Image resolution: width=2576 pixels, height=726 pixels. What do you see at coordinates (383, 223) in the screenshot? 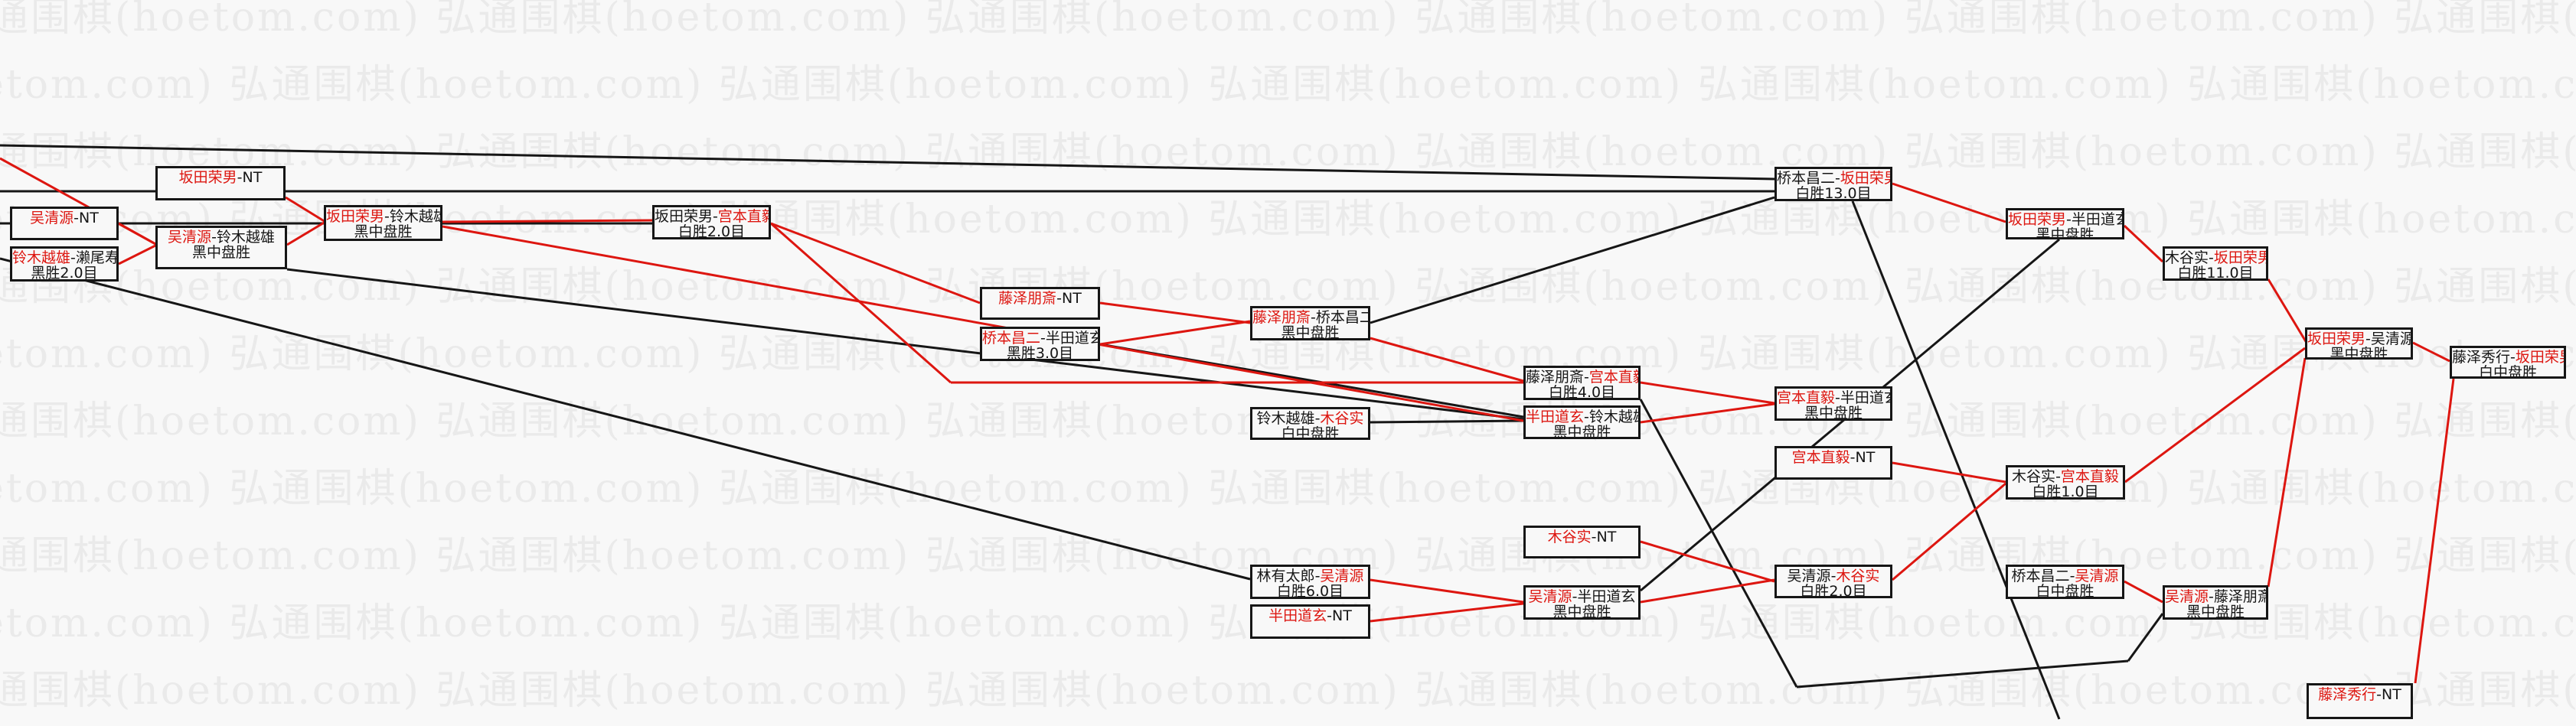
I see `match-box-sakata-suzuki: 坂田荣男-铃木越雄 黑中盘胜` at bounding box center [383, 223].